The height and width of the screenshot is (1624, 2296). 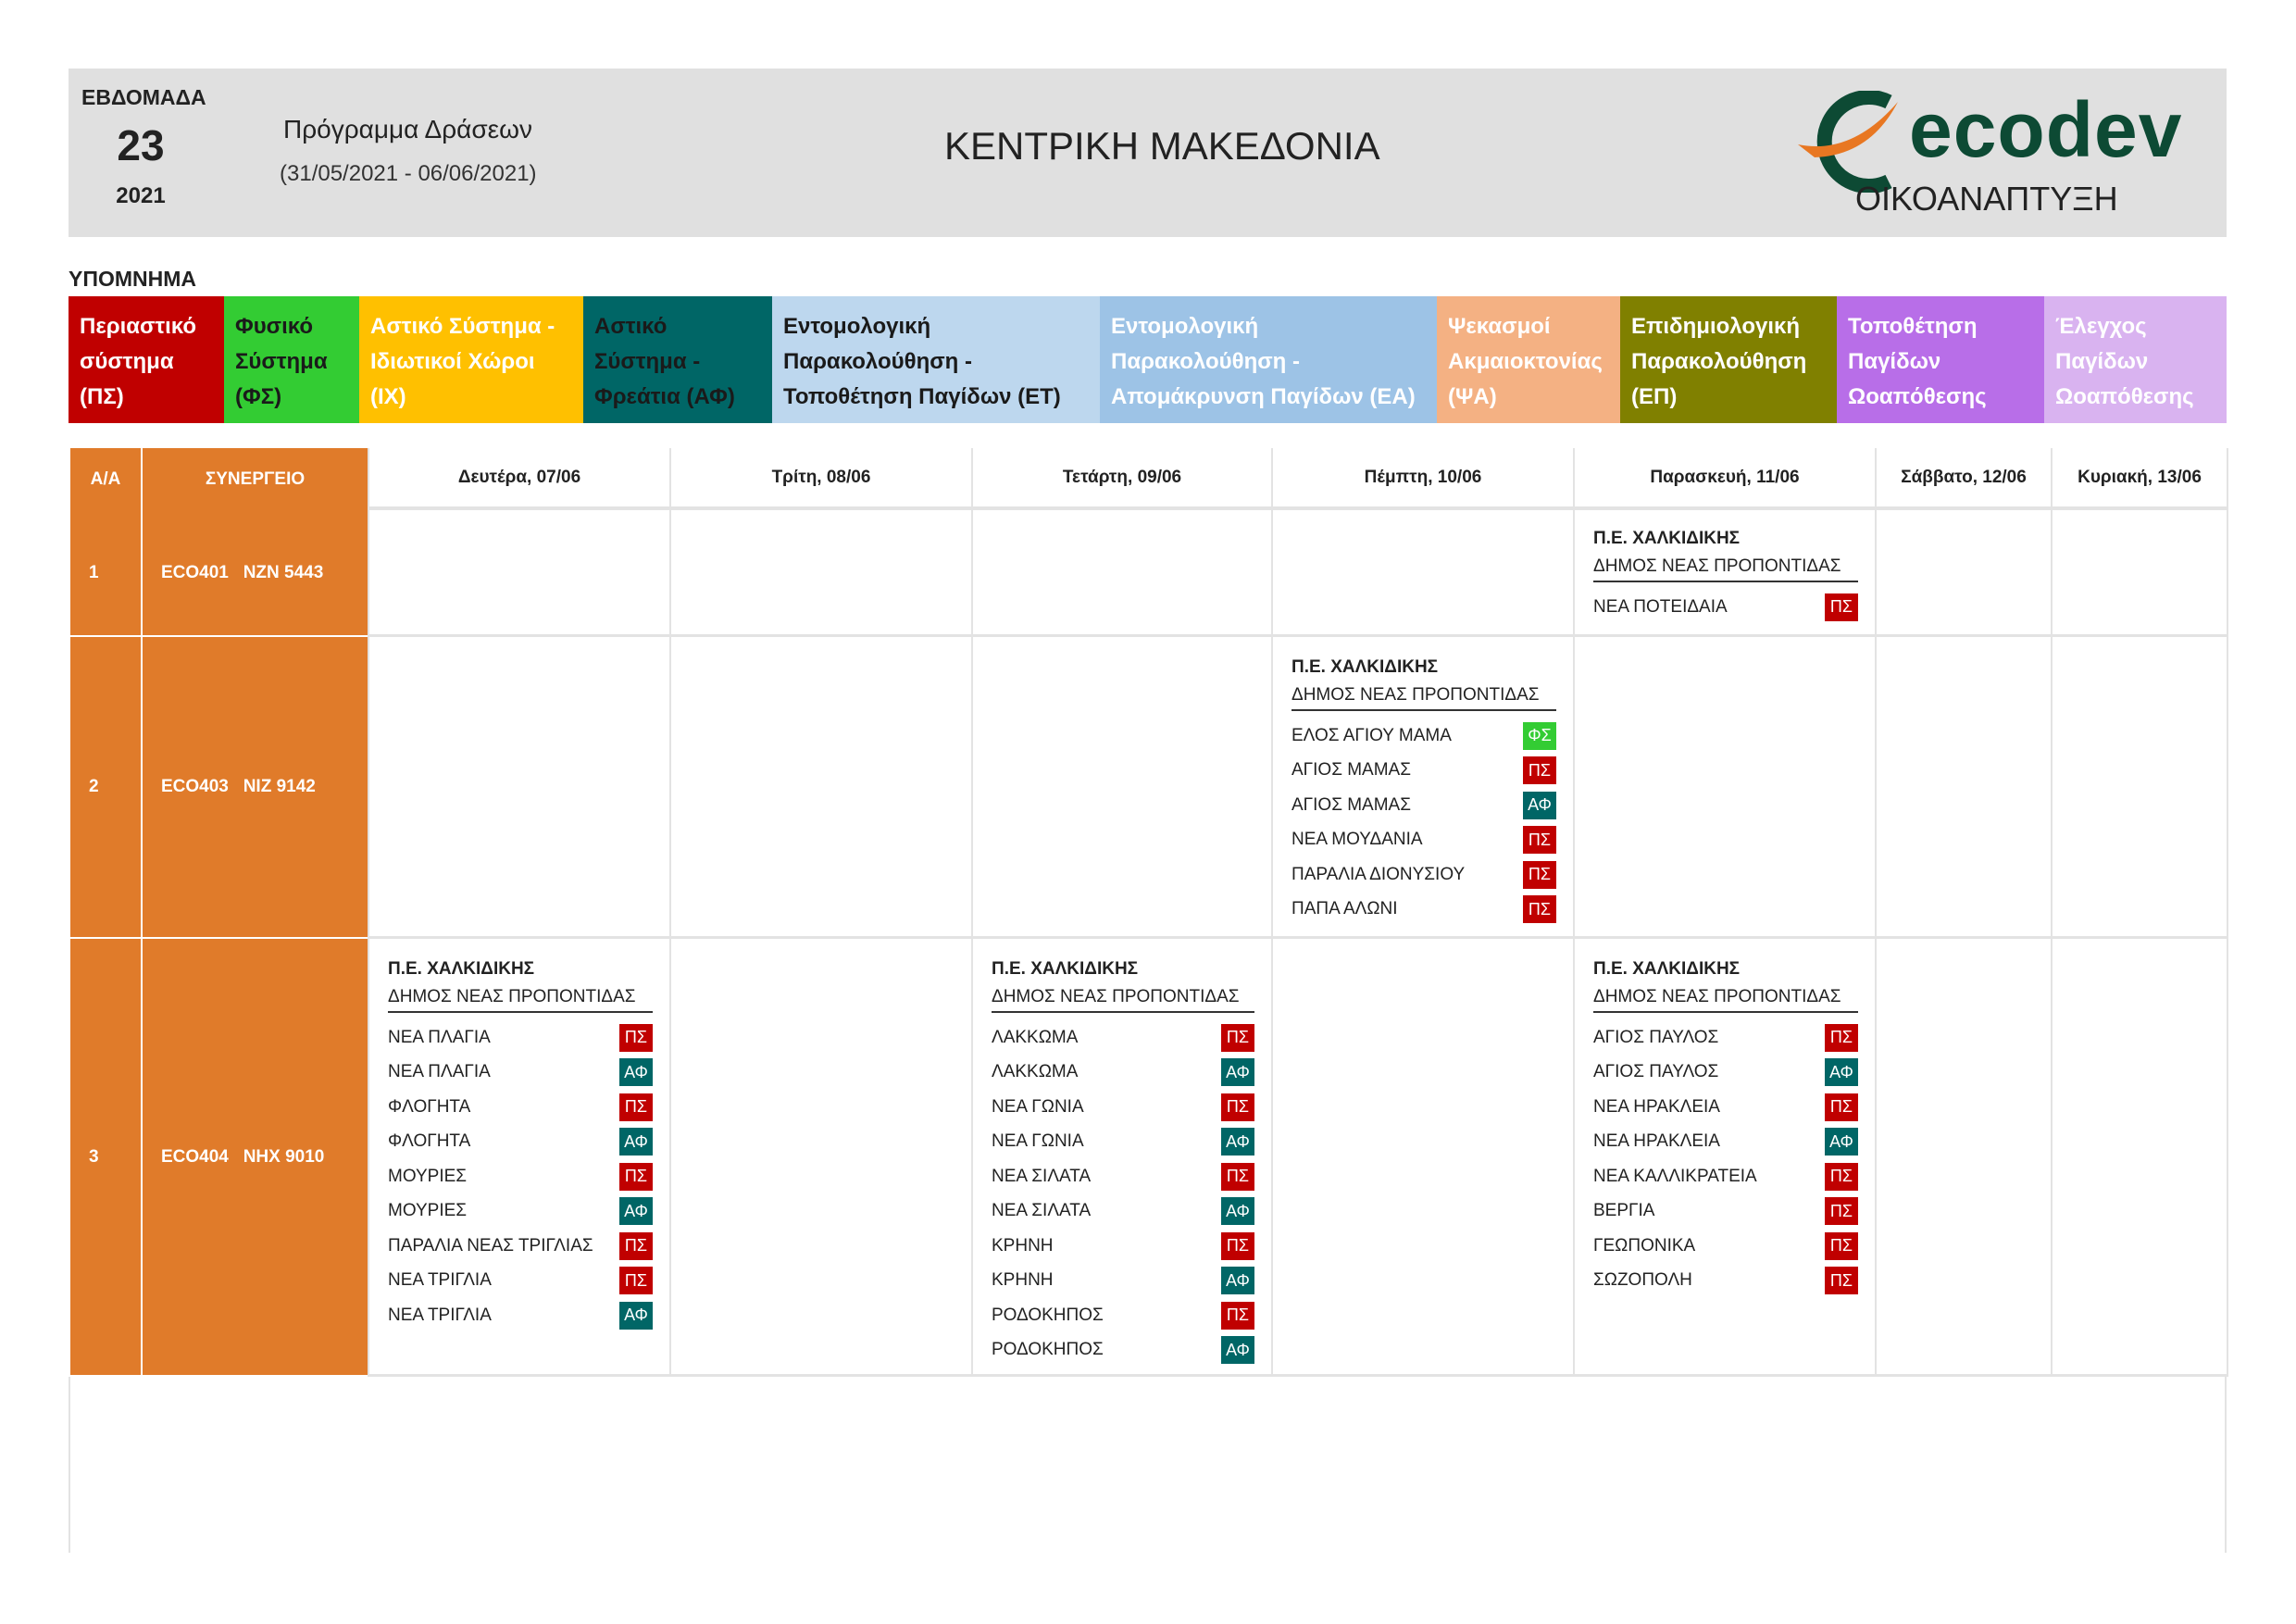 I want to click on program-title: Πρόγραμμα Δράσεων, so click(x=407, y=129).